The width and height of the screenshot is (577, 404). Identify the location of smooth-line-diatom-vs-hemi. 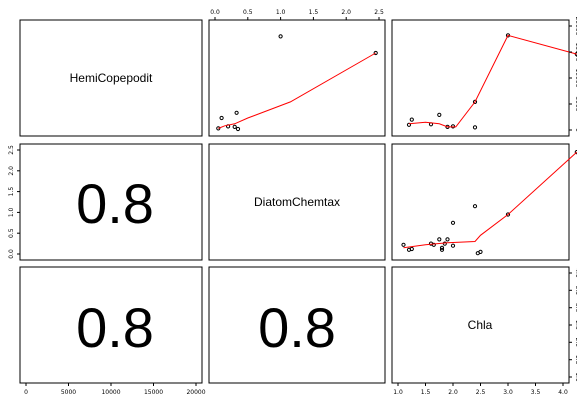
(297, 90).